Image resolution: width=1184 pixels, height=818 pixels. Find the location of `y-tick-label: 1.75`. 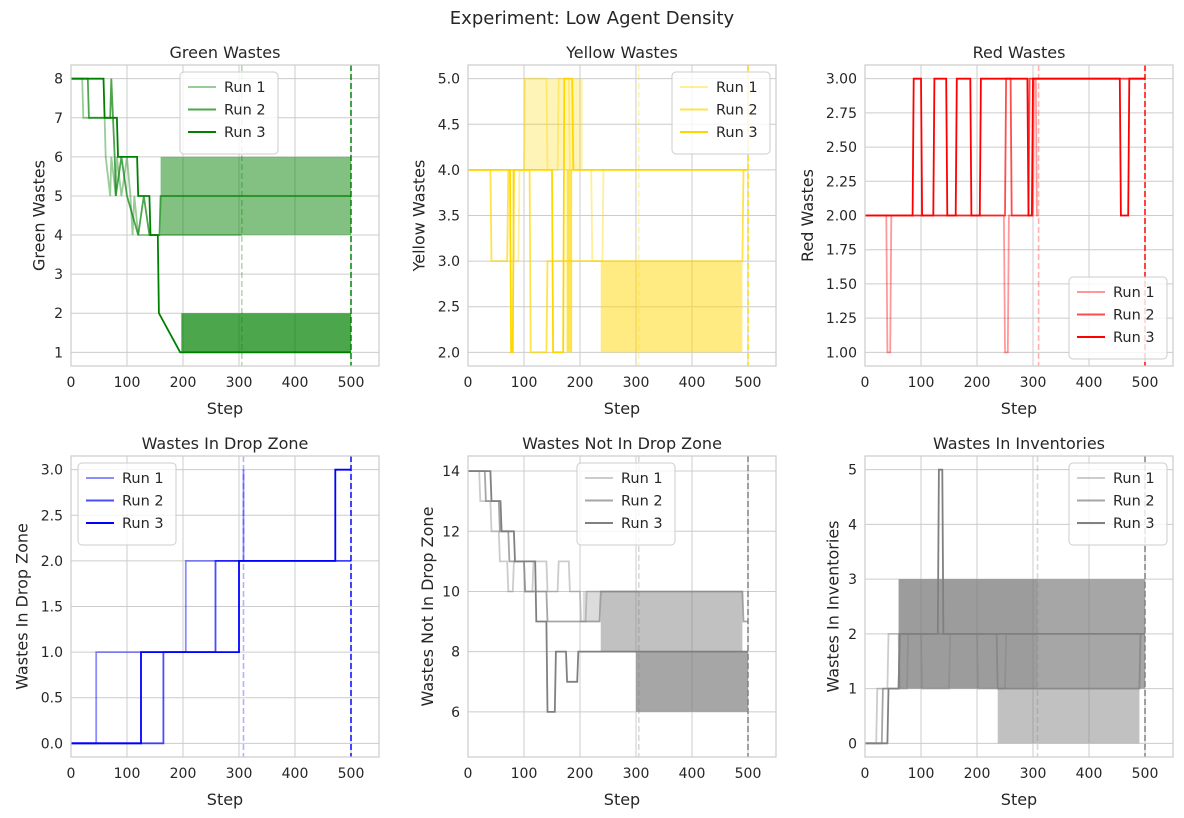

y-tick-label: 1.75 is located at coordinates (841, 251).